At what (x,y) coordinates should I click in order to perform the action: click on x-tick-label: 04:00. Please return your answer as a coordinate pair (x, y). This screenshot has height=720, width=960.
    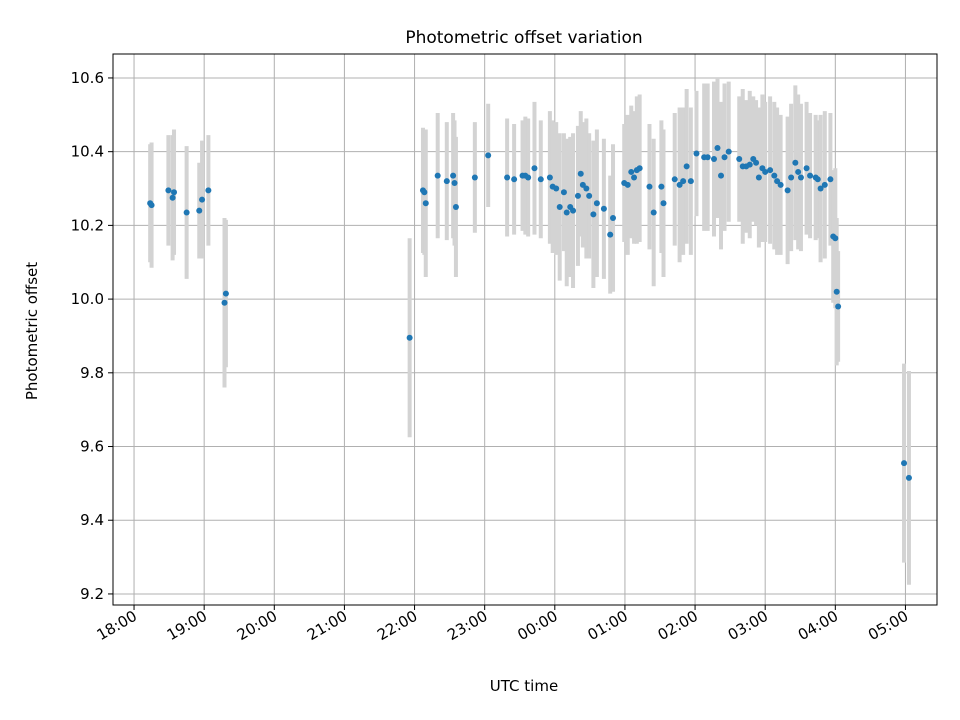
    Looking at the image, I should click on (818, 625).